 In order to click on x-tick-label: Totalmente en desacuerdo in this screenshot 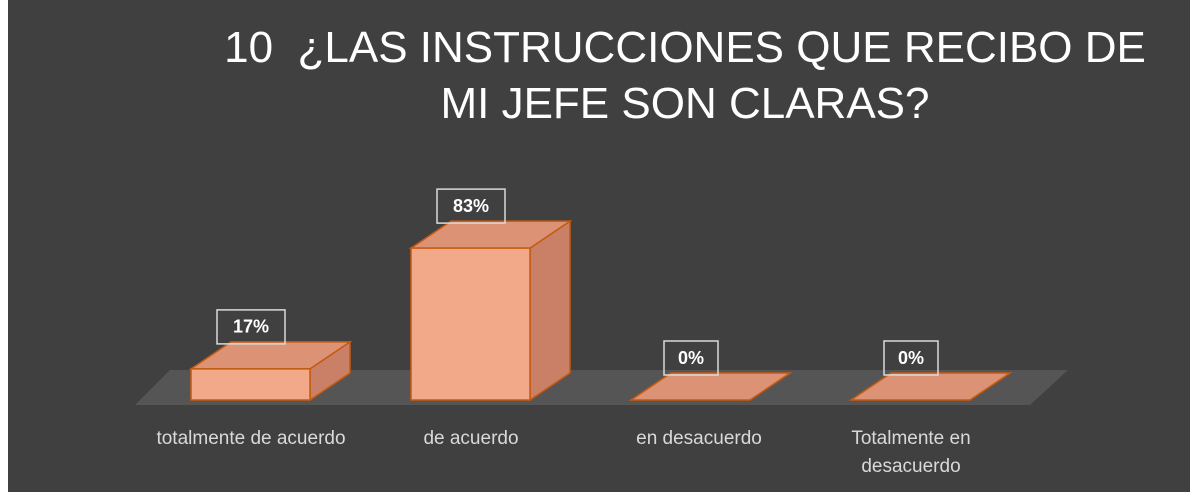, I will do `click(911, 452)`.